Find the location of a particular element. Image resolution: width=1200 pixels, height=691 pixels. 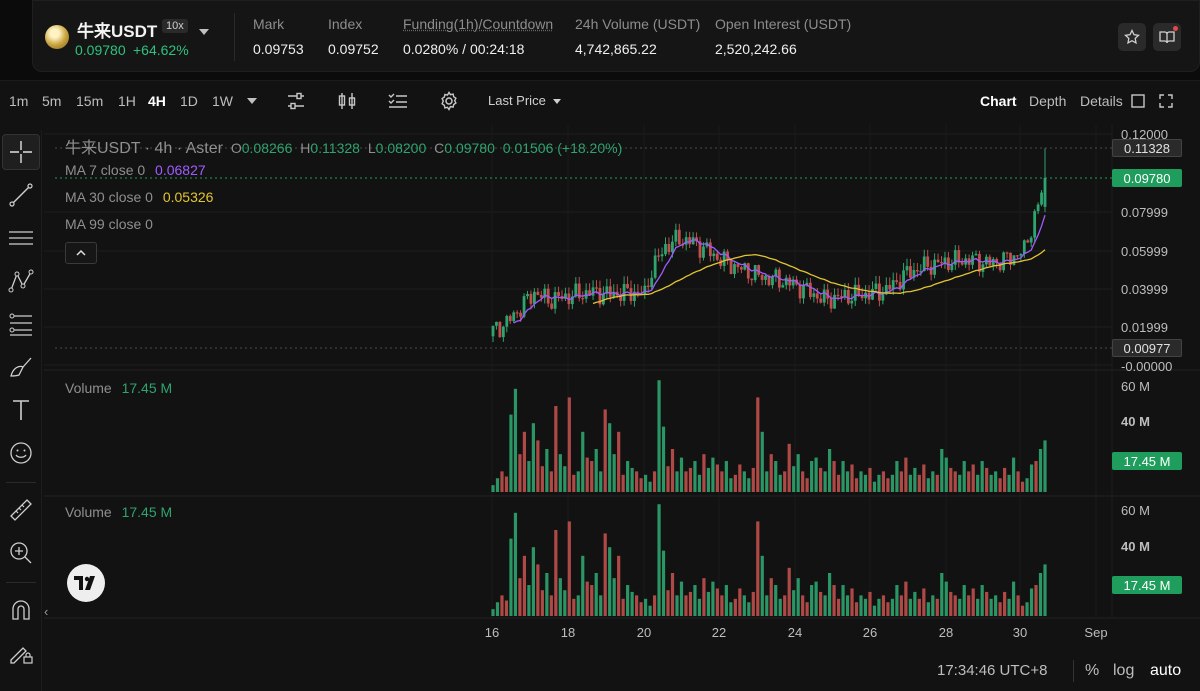

interval-5m: 5m is located at coordinates (52, 101).